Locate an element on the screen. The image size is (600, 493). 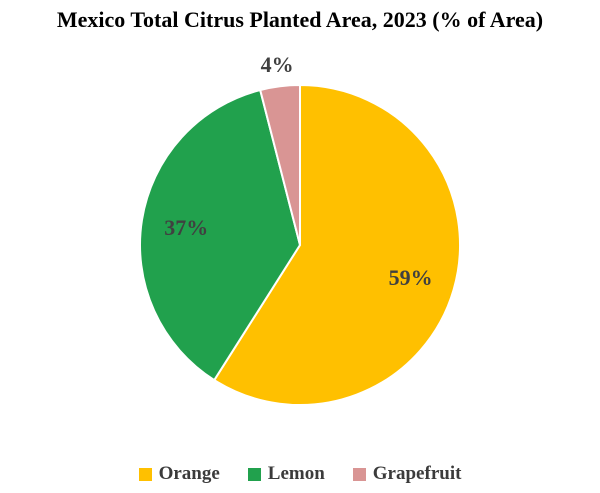
legend-item-lemon: Lemon is located at coordinates (286, 474).